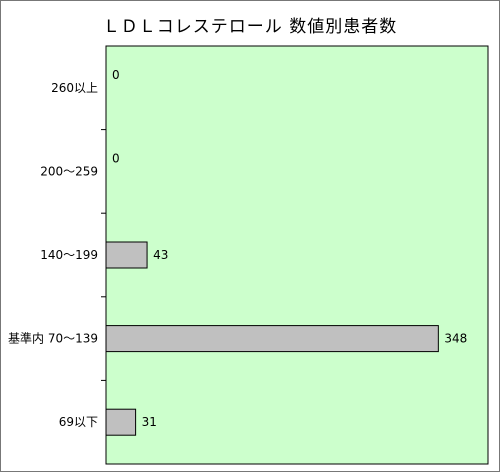  What do you see at coordinates (78, 422) in the screenshot?
I see `category-label: 69以下` at bounding box center [78, 422].